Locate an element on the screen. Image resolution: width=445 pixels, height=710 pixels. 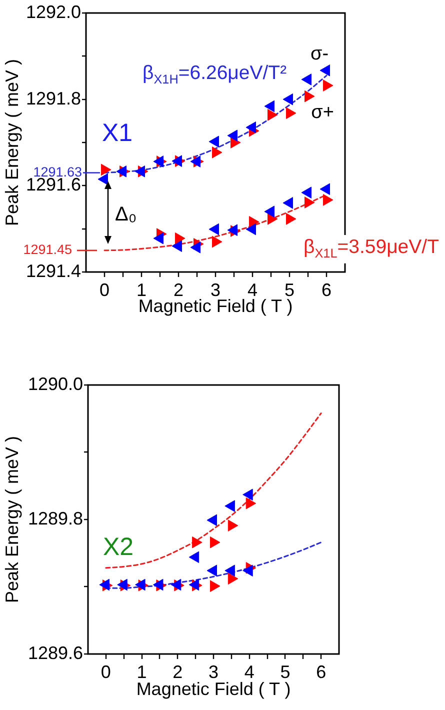
y-tick-label: 1291.4 is located at coordinates (53, 270).